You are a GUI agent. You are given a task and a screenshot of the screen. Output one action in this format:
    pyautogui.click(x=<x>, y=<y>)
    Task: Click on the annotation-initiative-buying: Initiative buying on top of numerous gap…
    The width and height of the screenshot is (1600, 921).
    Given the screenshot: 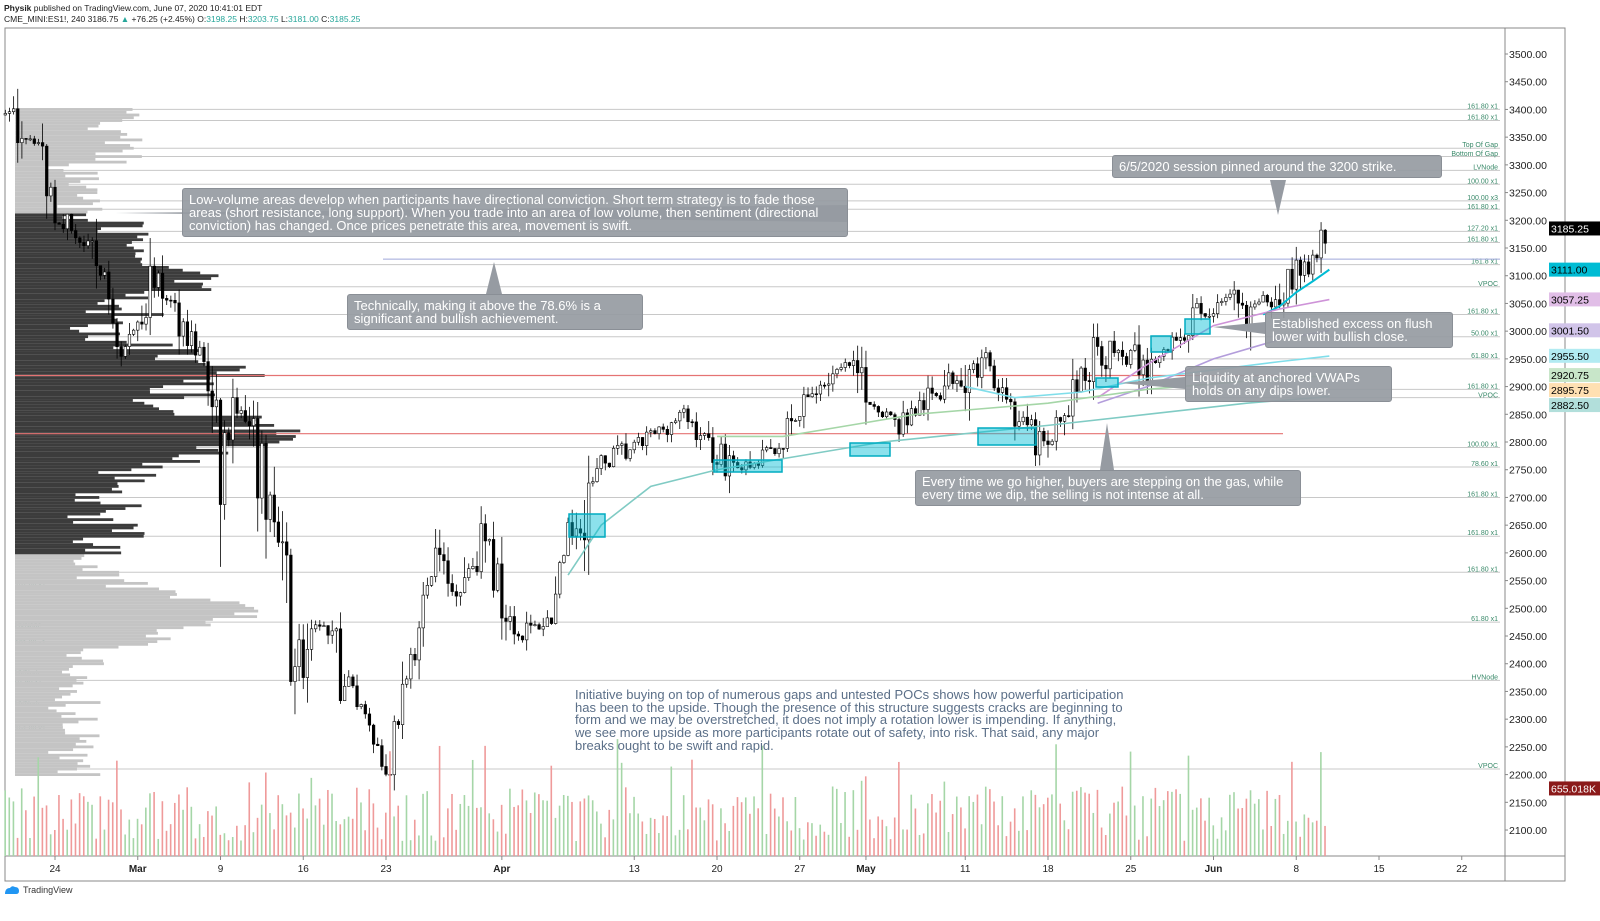 What is the action you would take?
    pyautogui.click(x=849, y=720)
    